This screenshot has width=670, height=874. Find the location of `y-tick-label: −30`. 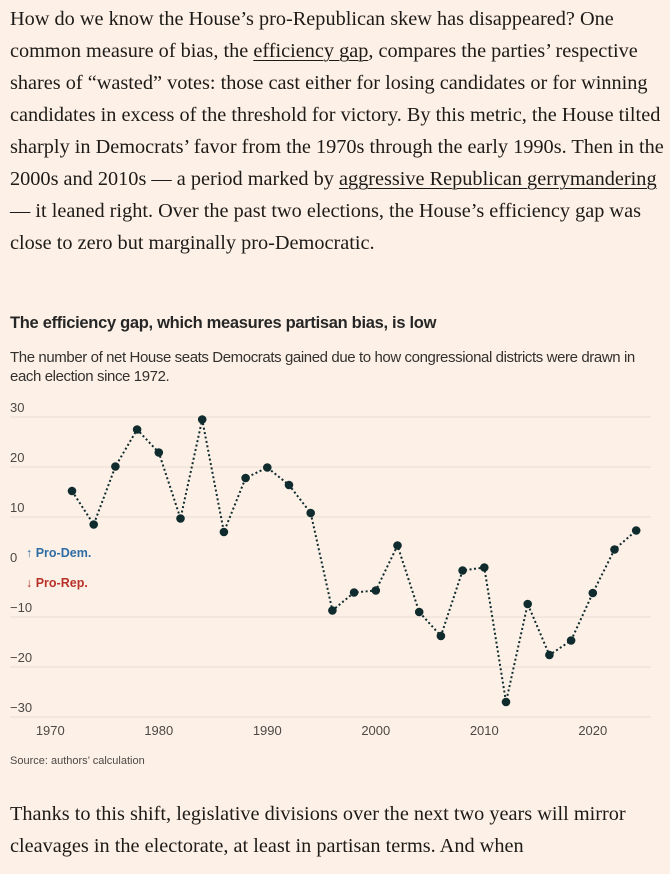

y-tick-label: −30 is located at coordinates (21, 707).